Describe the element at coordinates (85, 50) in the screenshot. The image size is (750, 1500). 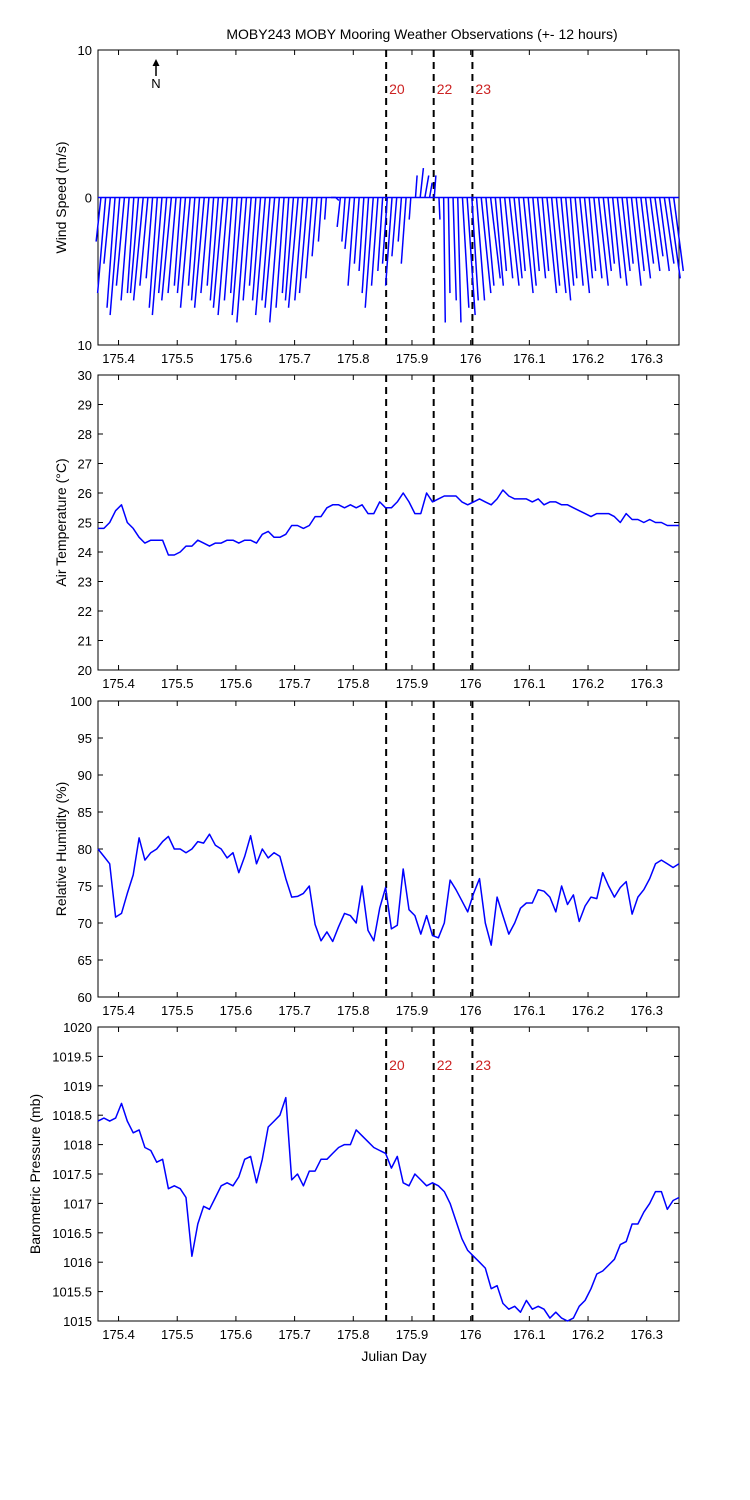
I see `y-tick-label: 10` at that location.